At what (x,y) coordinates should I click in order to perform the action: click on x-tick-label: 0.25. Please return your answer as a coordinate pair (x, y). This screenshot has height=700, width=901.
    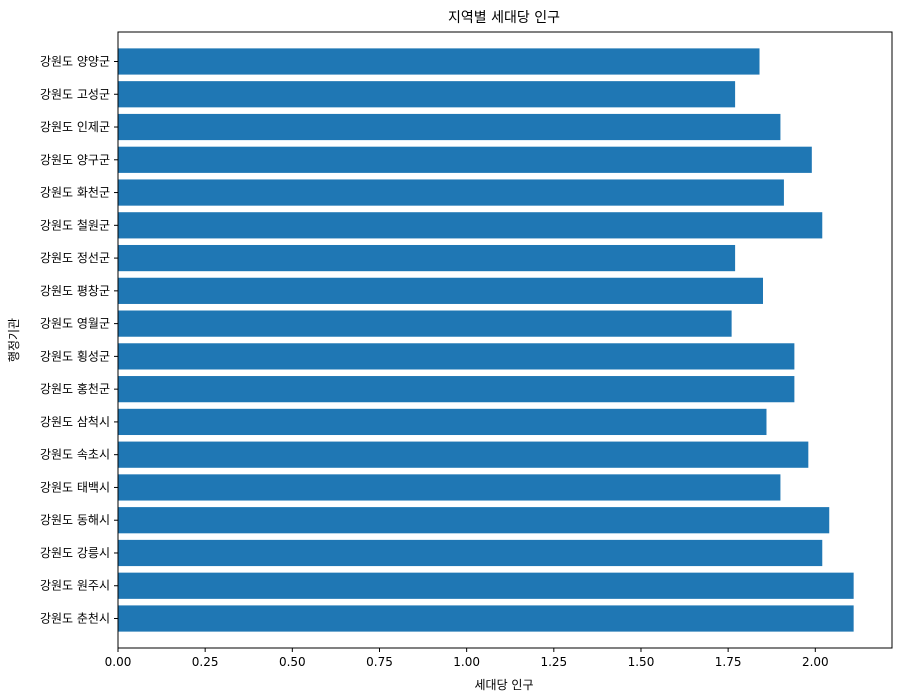
    Looking at the image, I should click on (205, 662).